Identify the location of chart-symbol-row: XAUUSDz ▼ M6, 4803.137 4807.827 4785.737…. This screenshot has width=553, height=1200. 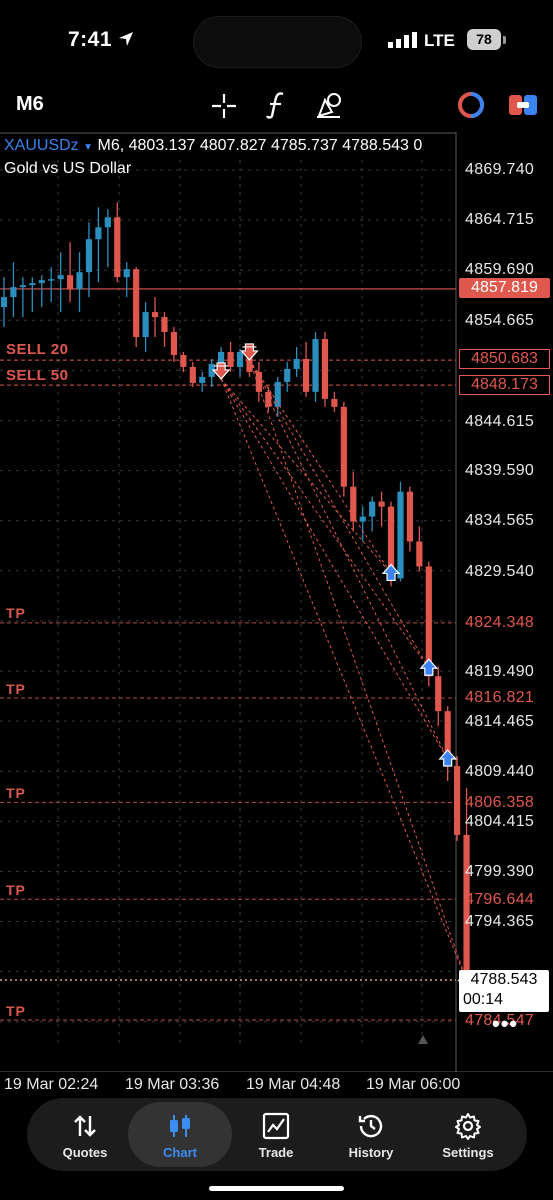
(213, 145).